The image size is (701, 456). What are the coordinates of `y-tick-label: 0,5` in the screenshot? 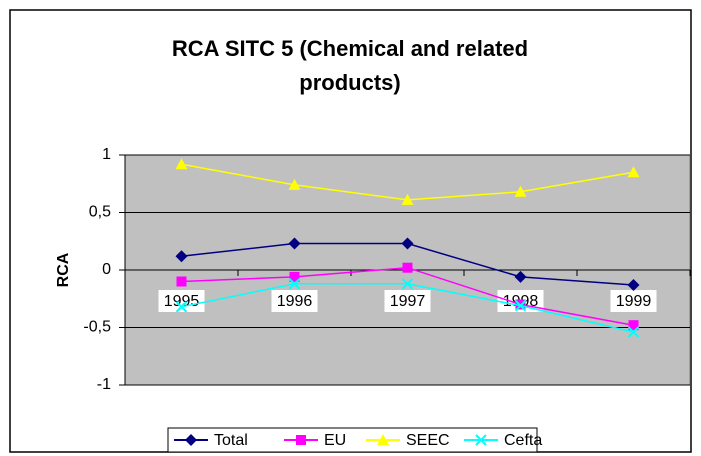 It's located at (100, 212).